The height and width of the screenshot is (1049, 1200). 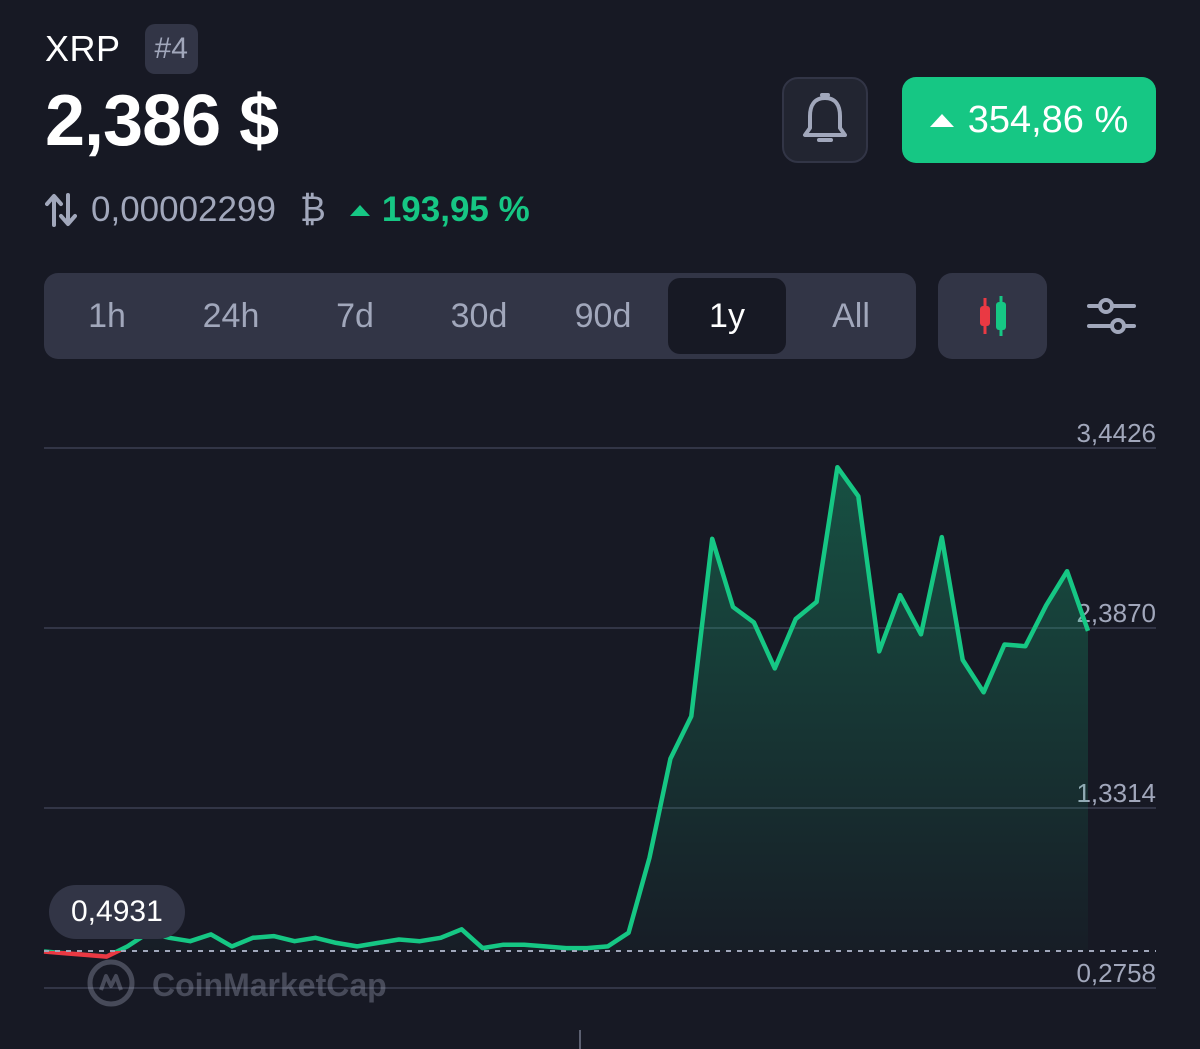 I want to click on y-tick-label: 2,3870, so click(x=1116, y=613).